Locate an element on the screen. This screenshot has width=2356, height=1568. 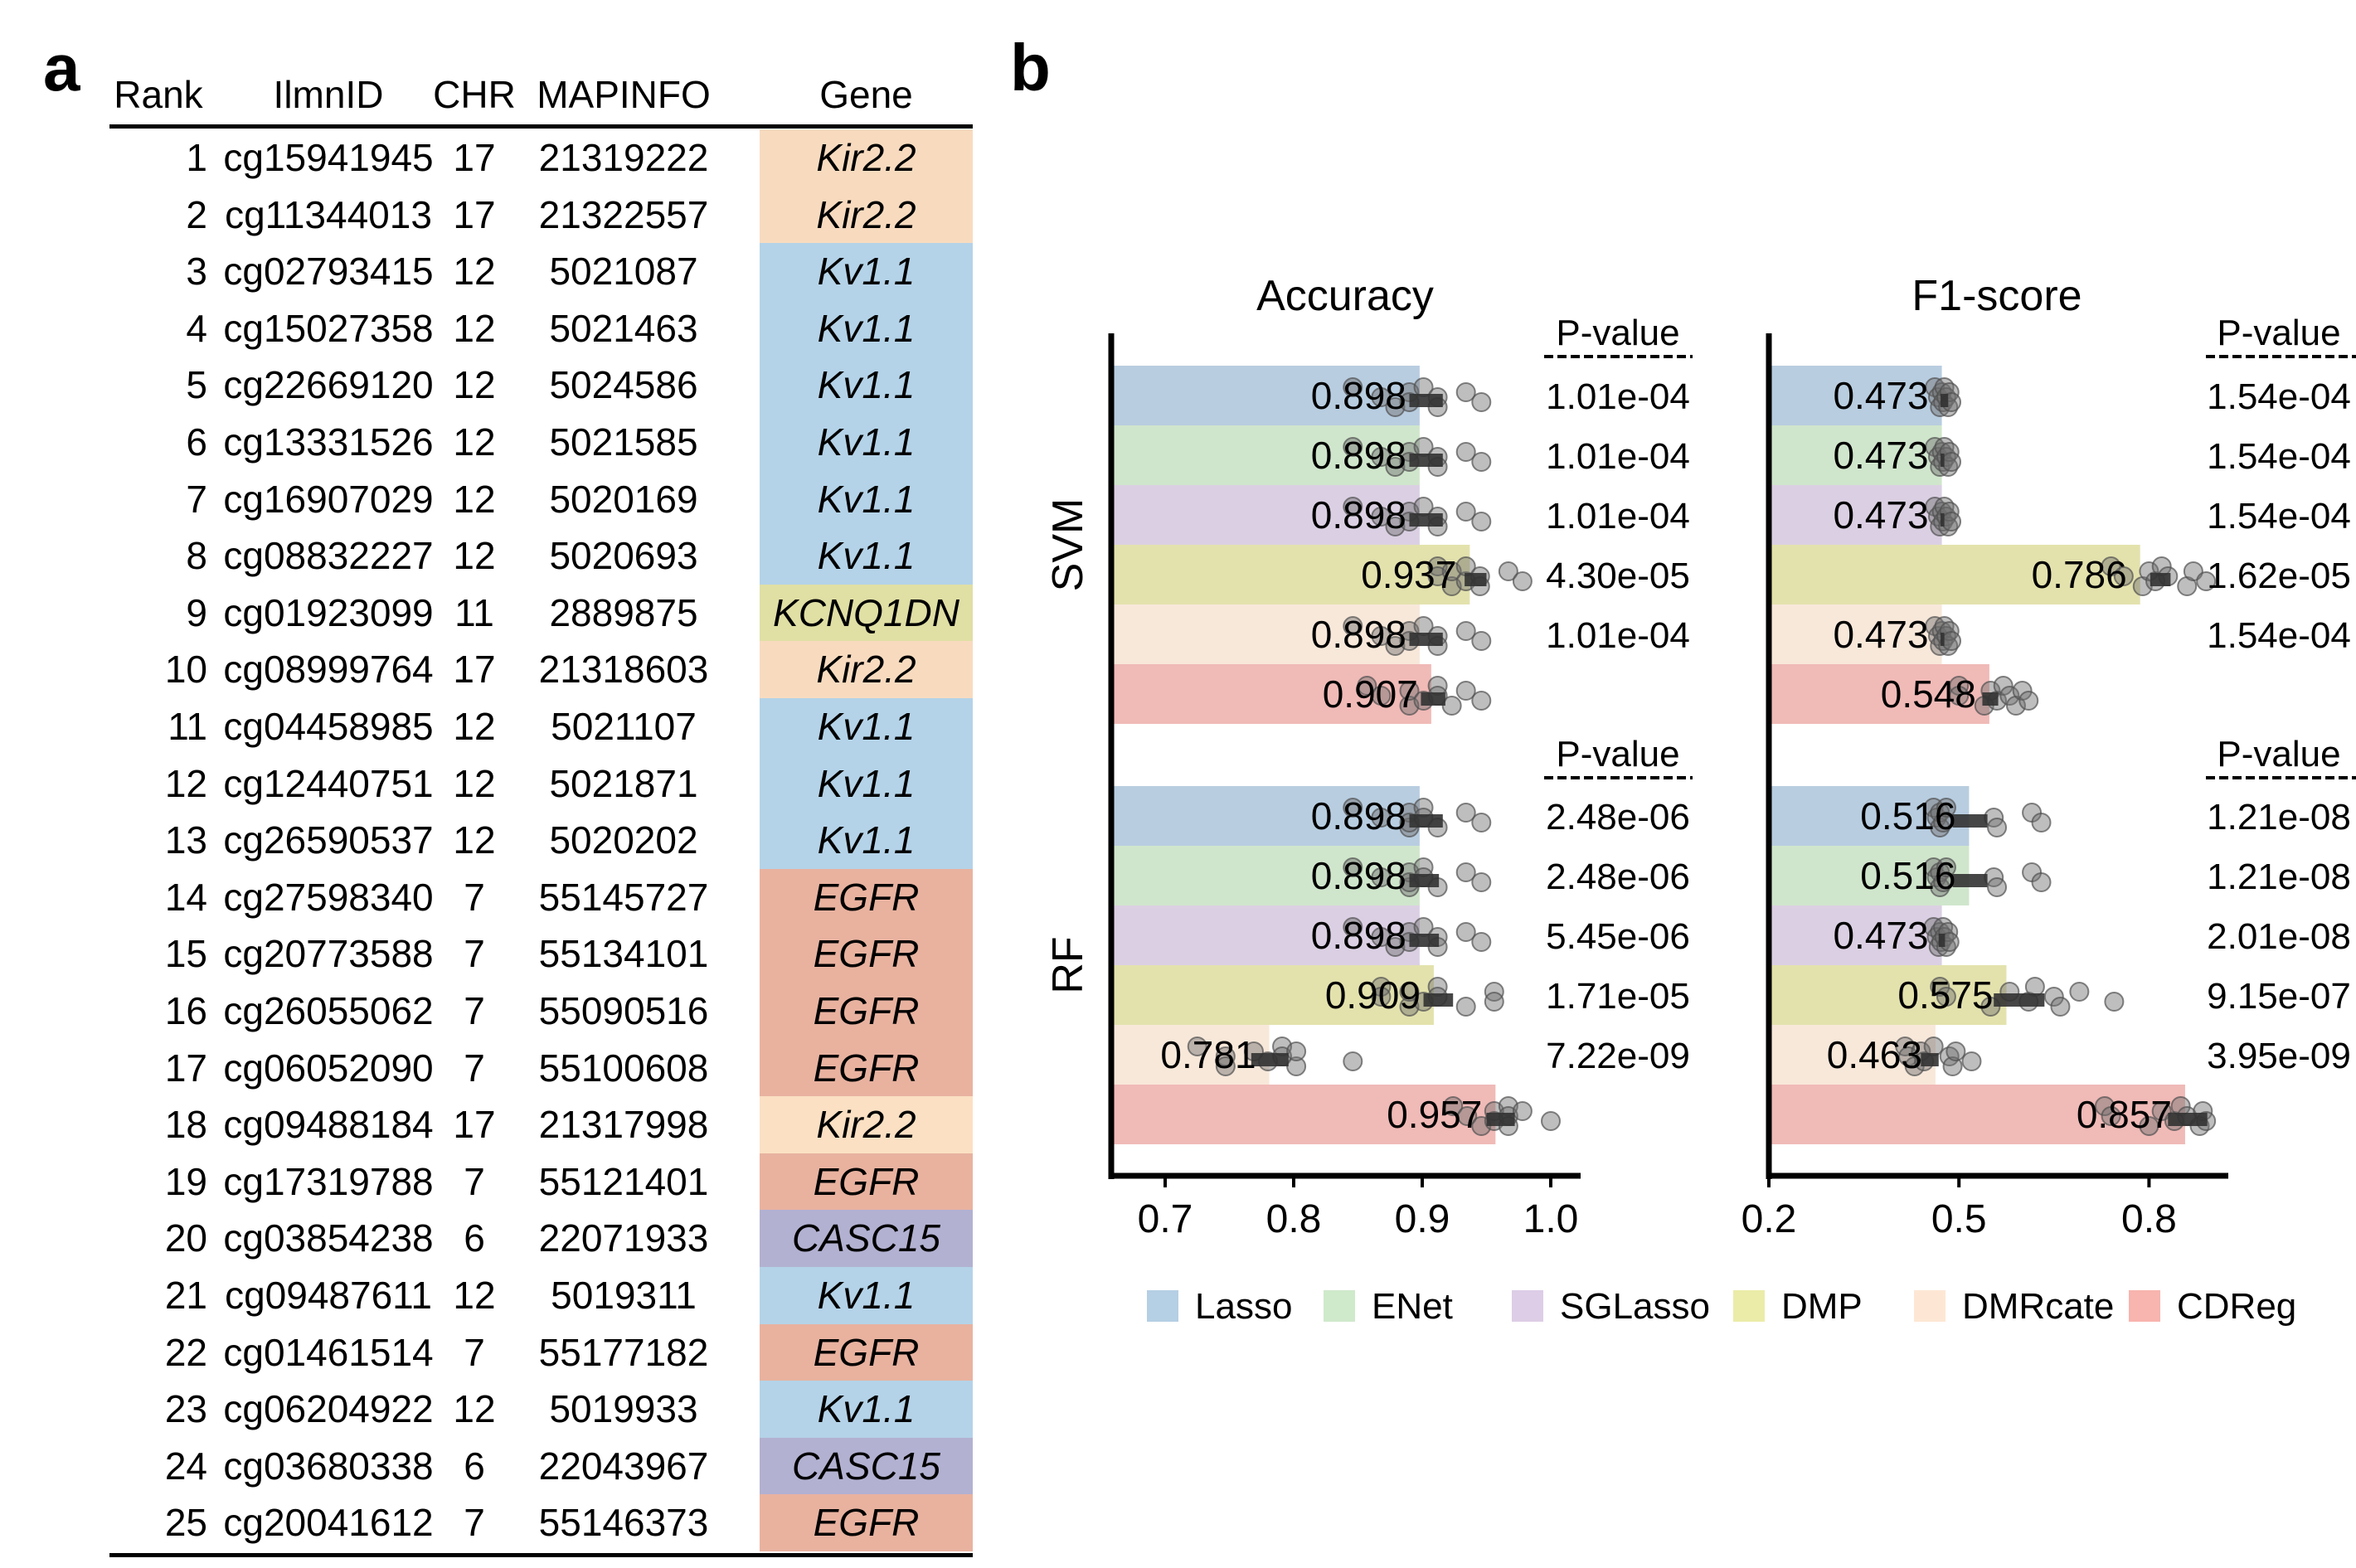
bar-0-dmrcate is located at coordinates (1857, 634).